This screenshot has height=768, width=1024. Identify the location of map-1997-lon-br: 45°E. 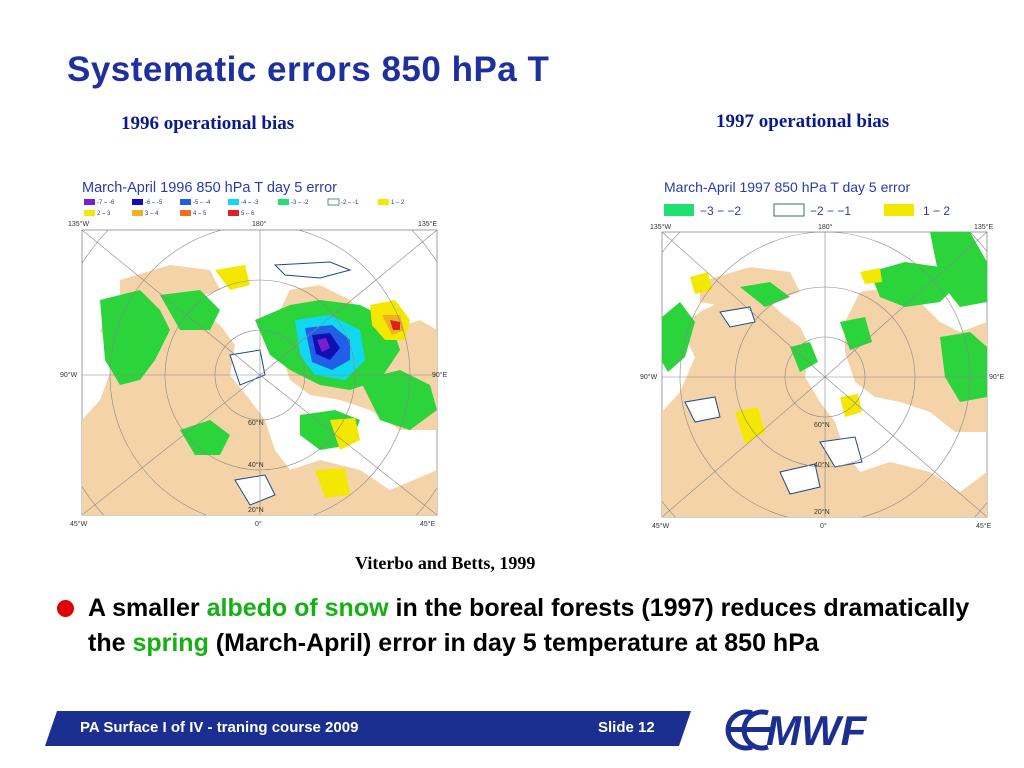
(984, 526).